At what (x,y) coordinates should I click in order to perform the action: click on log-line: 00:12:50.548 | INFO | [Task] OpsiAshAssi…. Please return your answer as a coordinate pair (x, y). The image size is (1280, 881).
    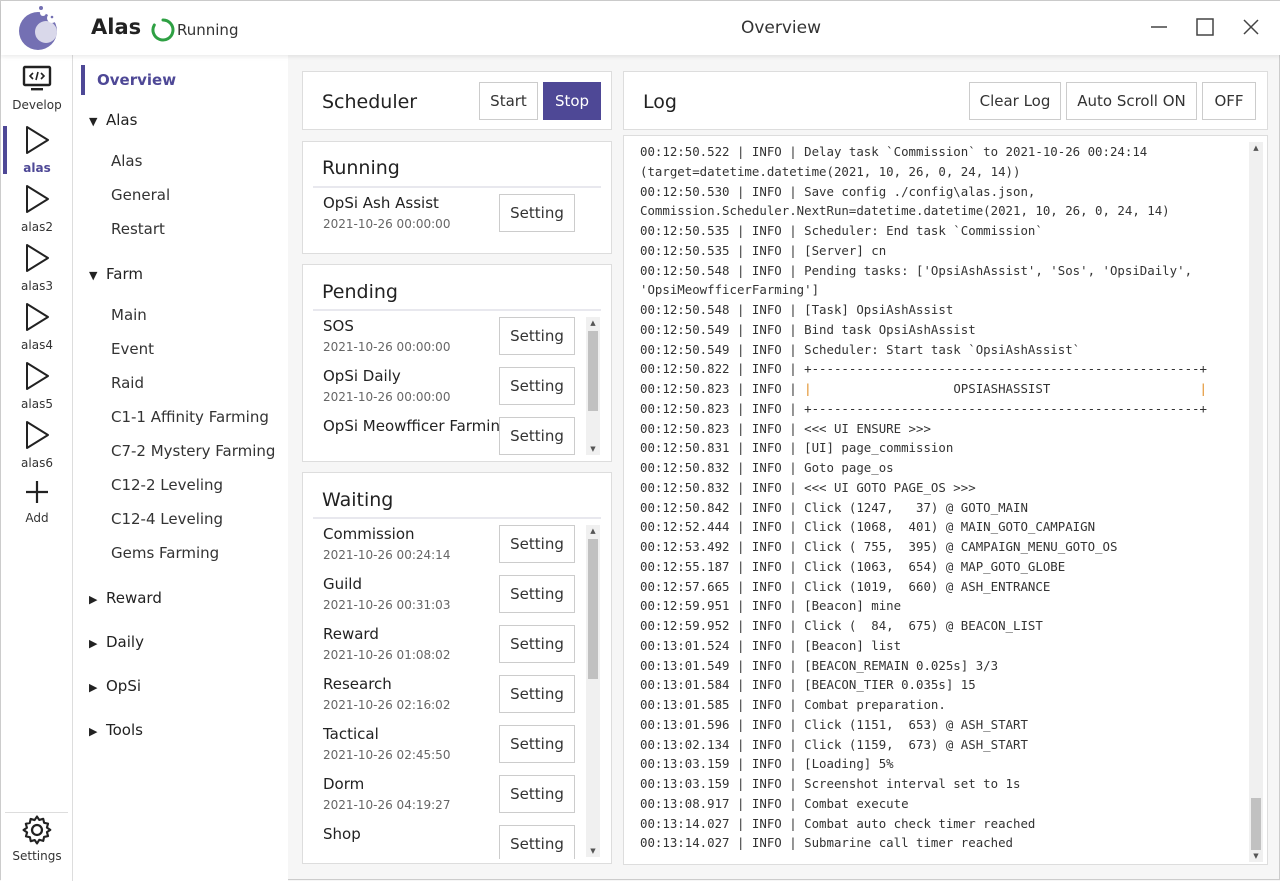
    Looking at the image, I should click on (797, 309).